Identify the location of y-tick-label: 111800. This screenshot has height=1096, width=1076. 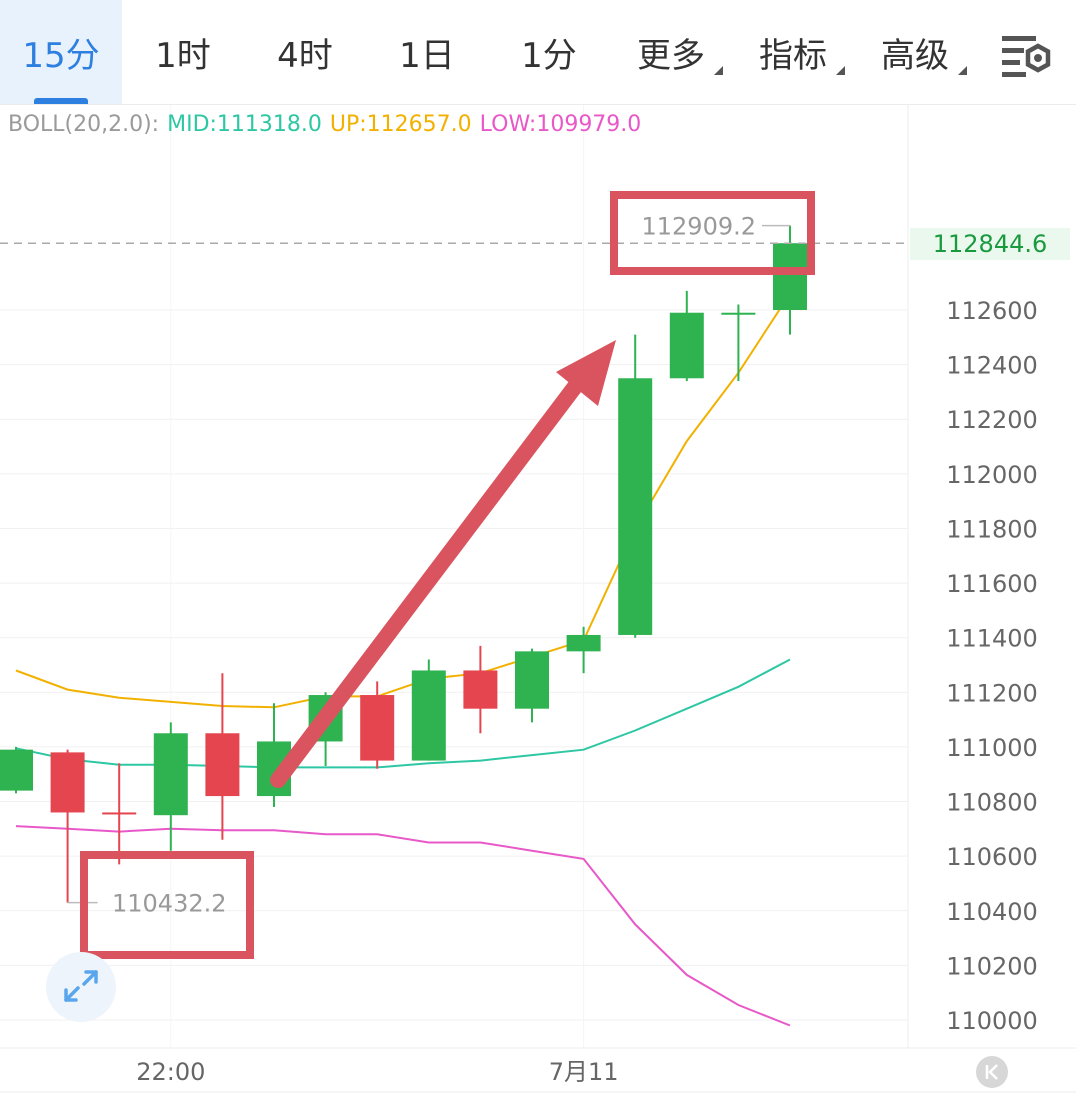
(992, 529).